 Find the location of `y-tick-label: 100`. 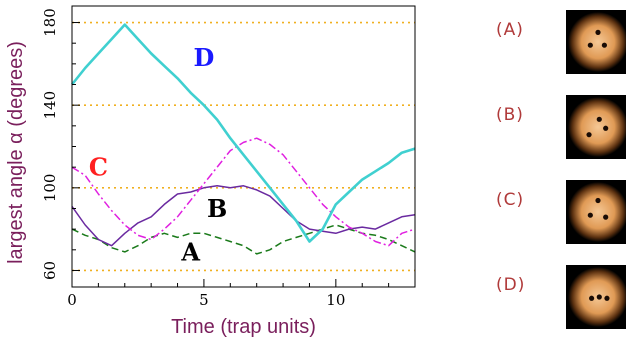

y-tick-label: 100 is located at coordinates (50, 188).